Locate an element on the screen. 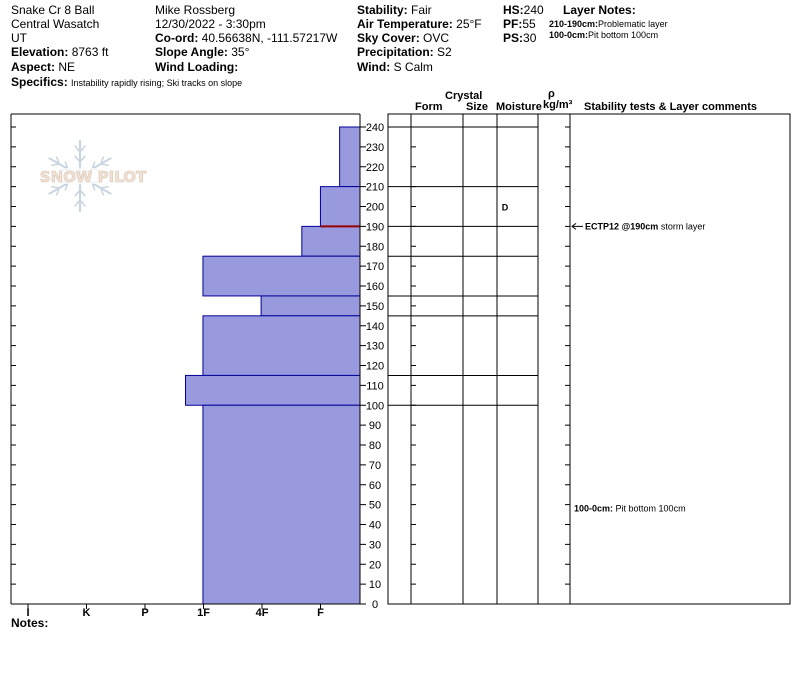  pf: PF:55 is located at coordinates (519, 24).